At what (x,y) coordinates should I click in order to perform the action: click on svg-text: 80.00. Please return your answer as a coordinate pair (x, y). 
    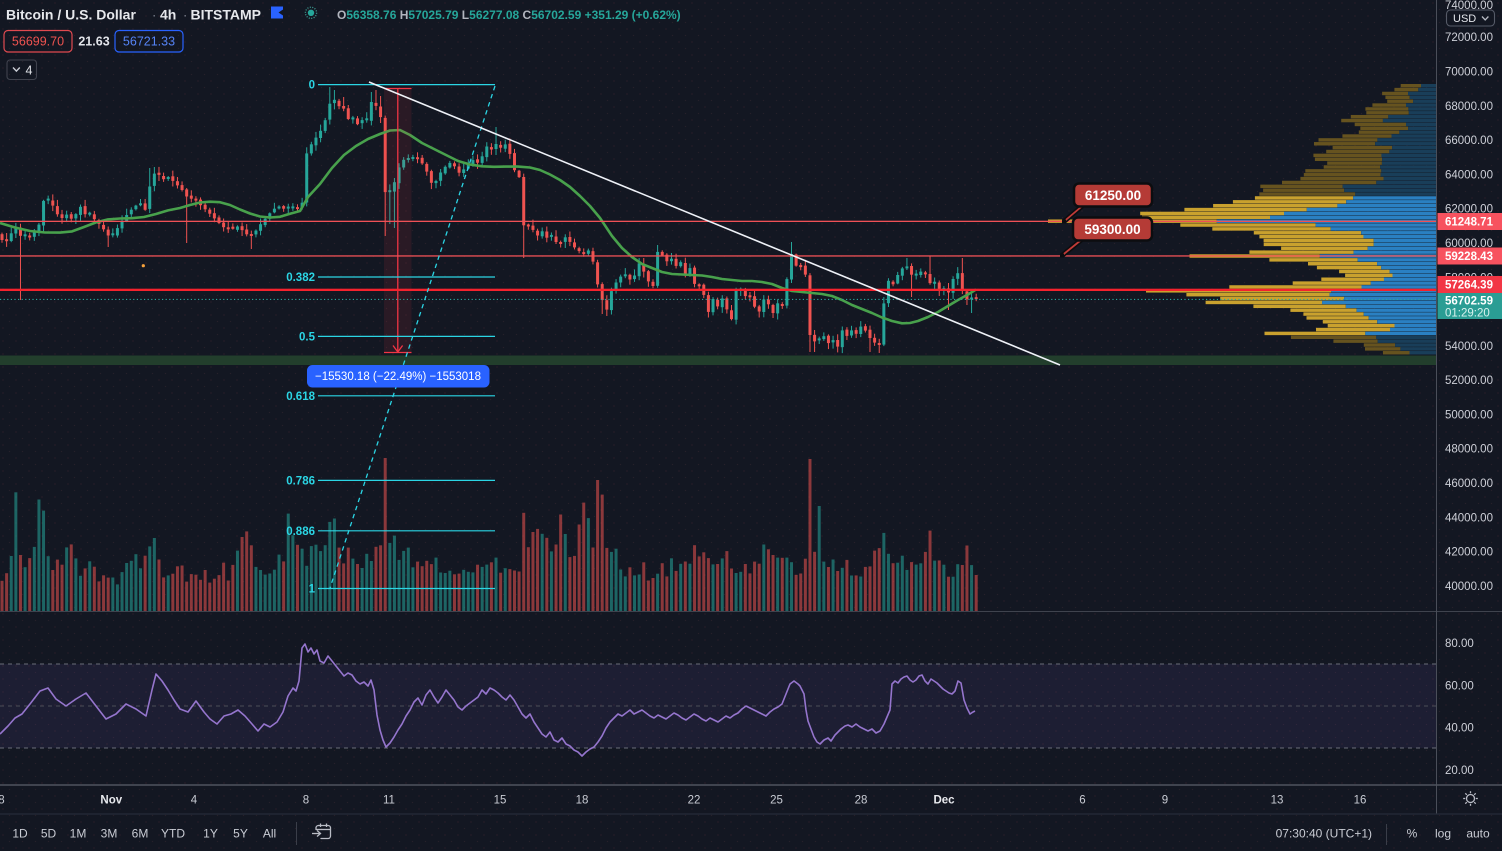
    Looking at the image, I should click on (1459, 644).